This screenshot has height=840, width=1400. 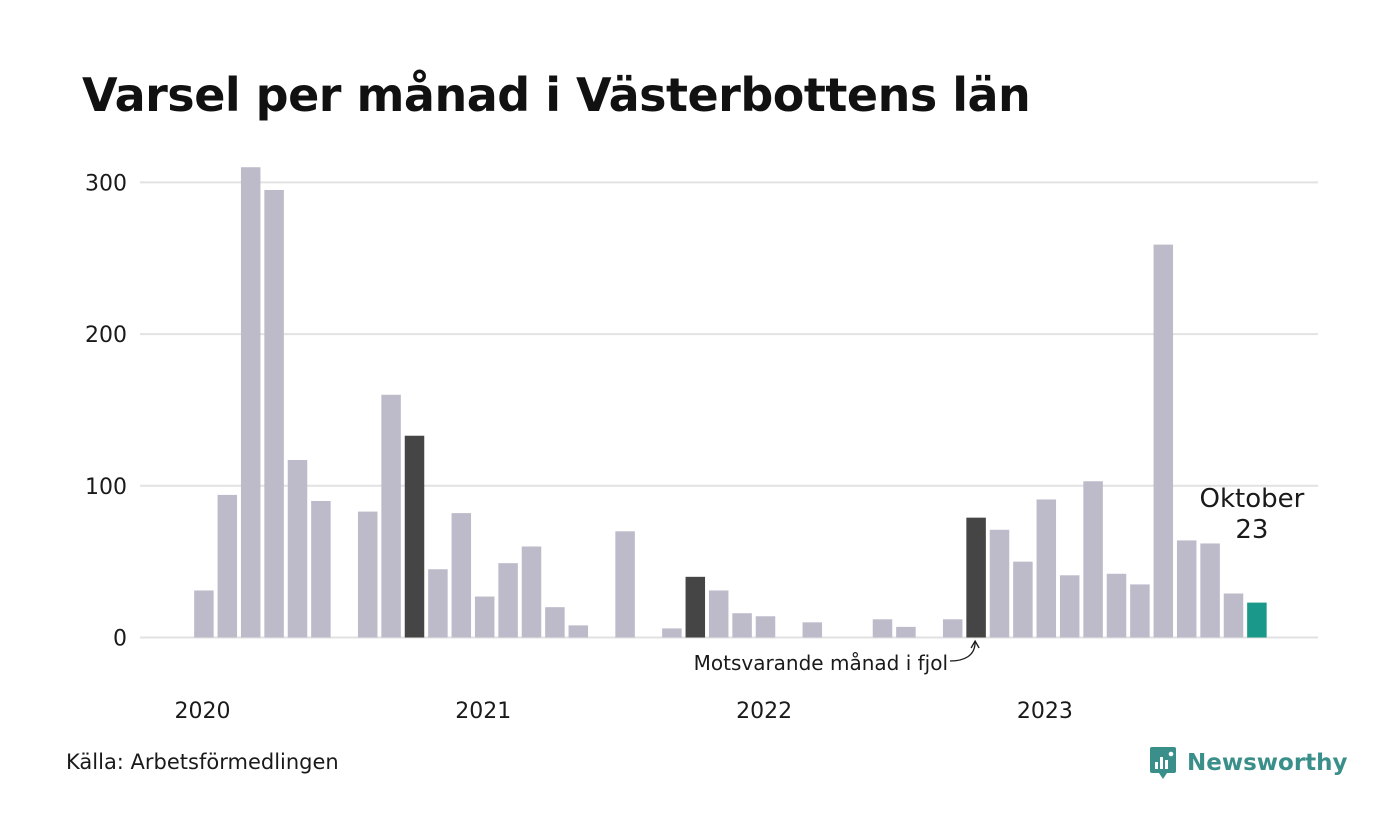 What do you see at coordinates (556, 95) in the screenshot?
I see `chart-title: Varsel per månad i Västerbottens län` at bounding box center [556, 95].